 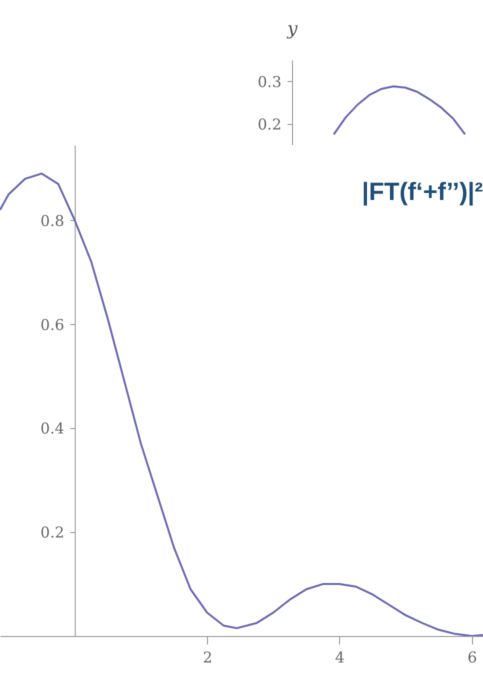 I want to click on x-tick-label: 6, so click(x=472, y=657).